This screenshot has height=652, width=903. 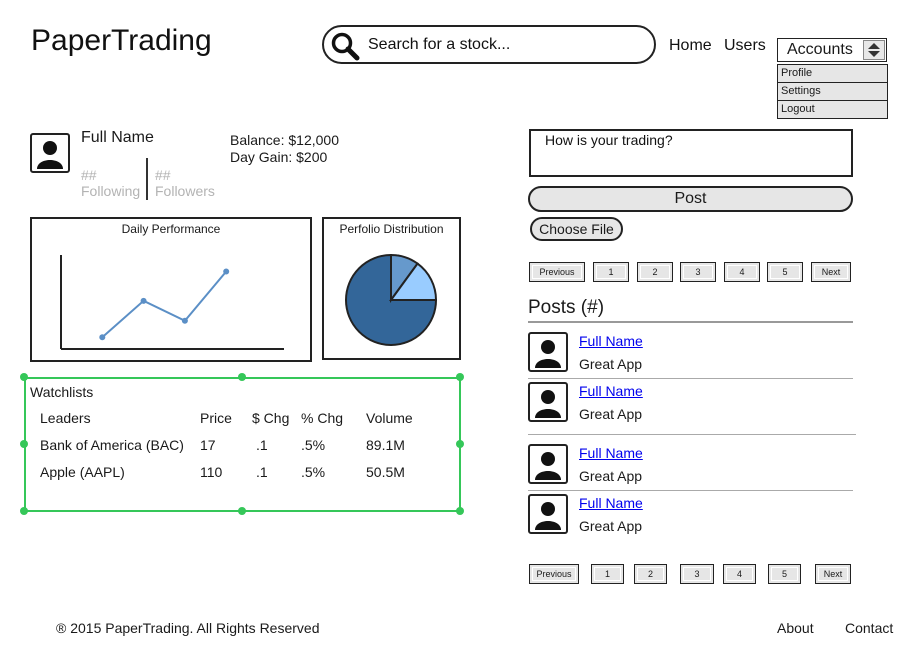 I want to click on accounts-menu: Profile Settings Logout, so click(x=832, y=91).